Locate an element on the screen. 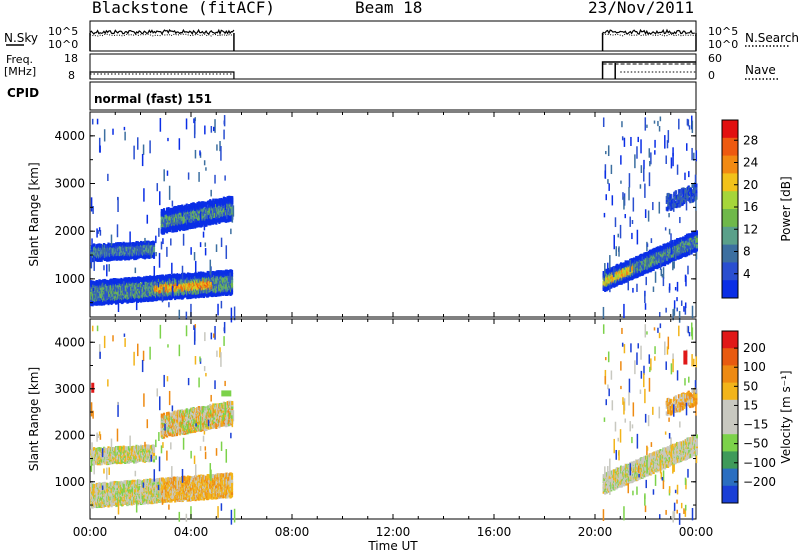 Image resolution: width=800 pixels, height=554 pixels. noise-search-trace is located at coordinates (649, 35).